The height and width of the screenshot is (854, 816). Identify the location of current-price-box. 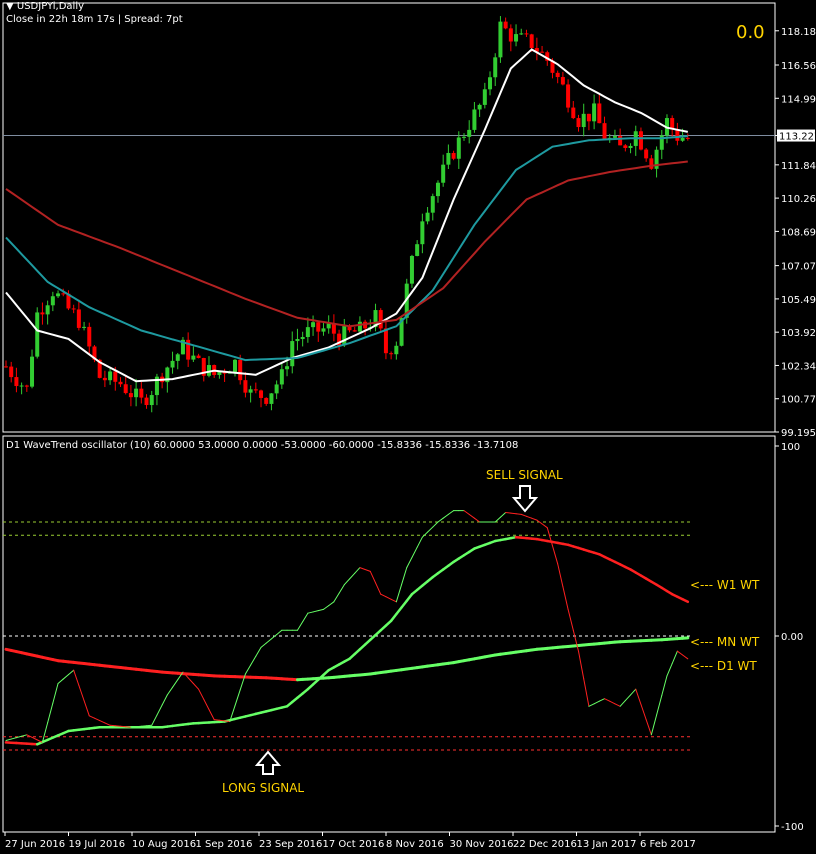
(796, 135).